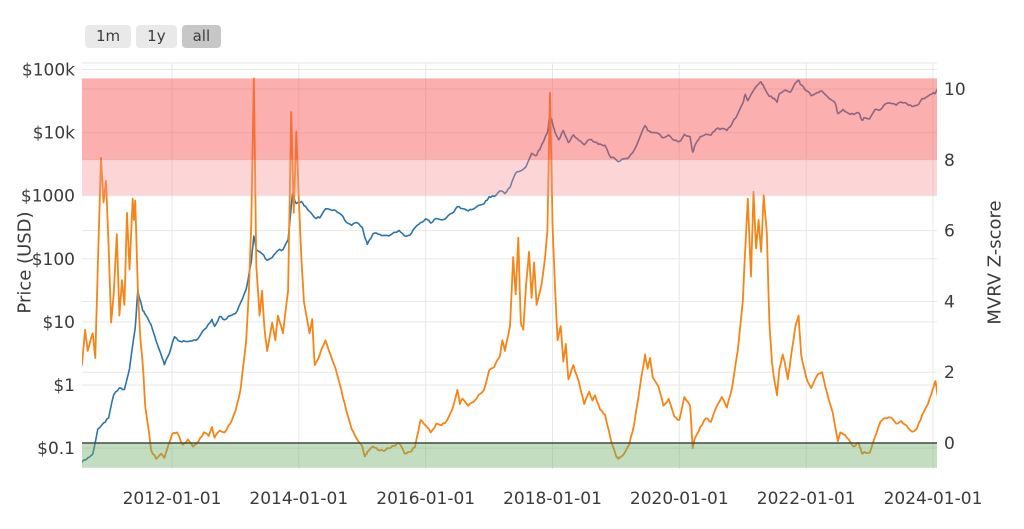  What do you see at coordinates (806, 499) in the screenshot?
I see `x-tick-label: 2022-01-01` at bounding box center [806, 499].